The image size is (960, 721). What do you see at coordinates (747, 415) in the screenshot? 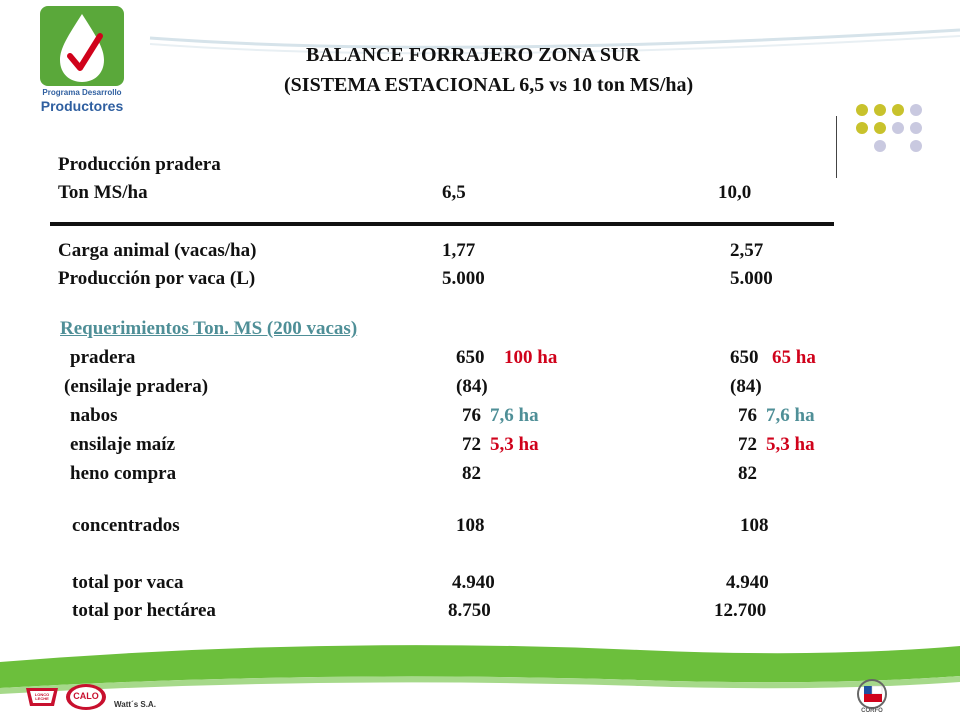
I see `req-row-v2: 76` at bounding box center [747, 415].